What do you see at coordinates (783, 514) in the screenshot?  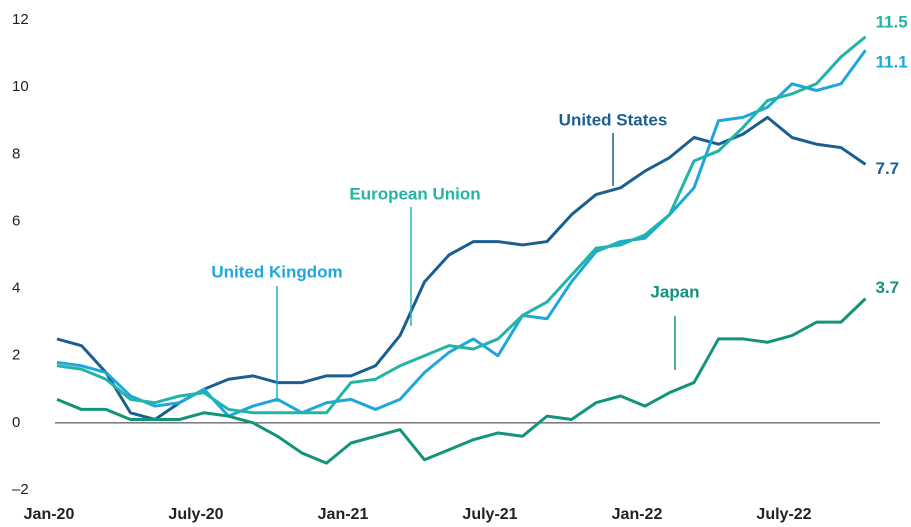 I see `x-tick-label: July-22` at bounding box center [783, 514].